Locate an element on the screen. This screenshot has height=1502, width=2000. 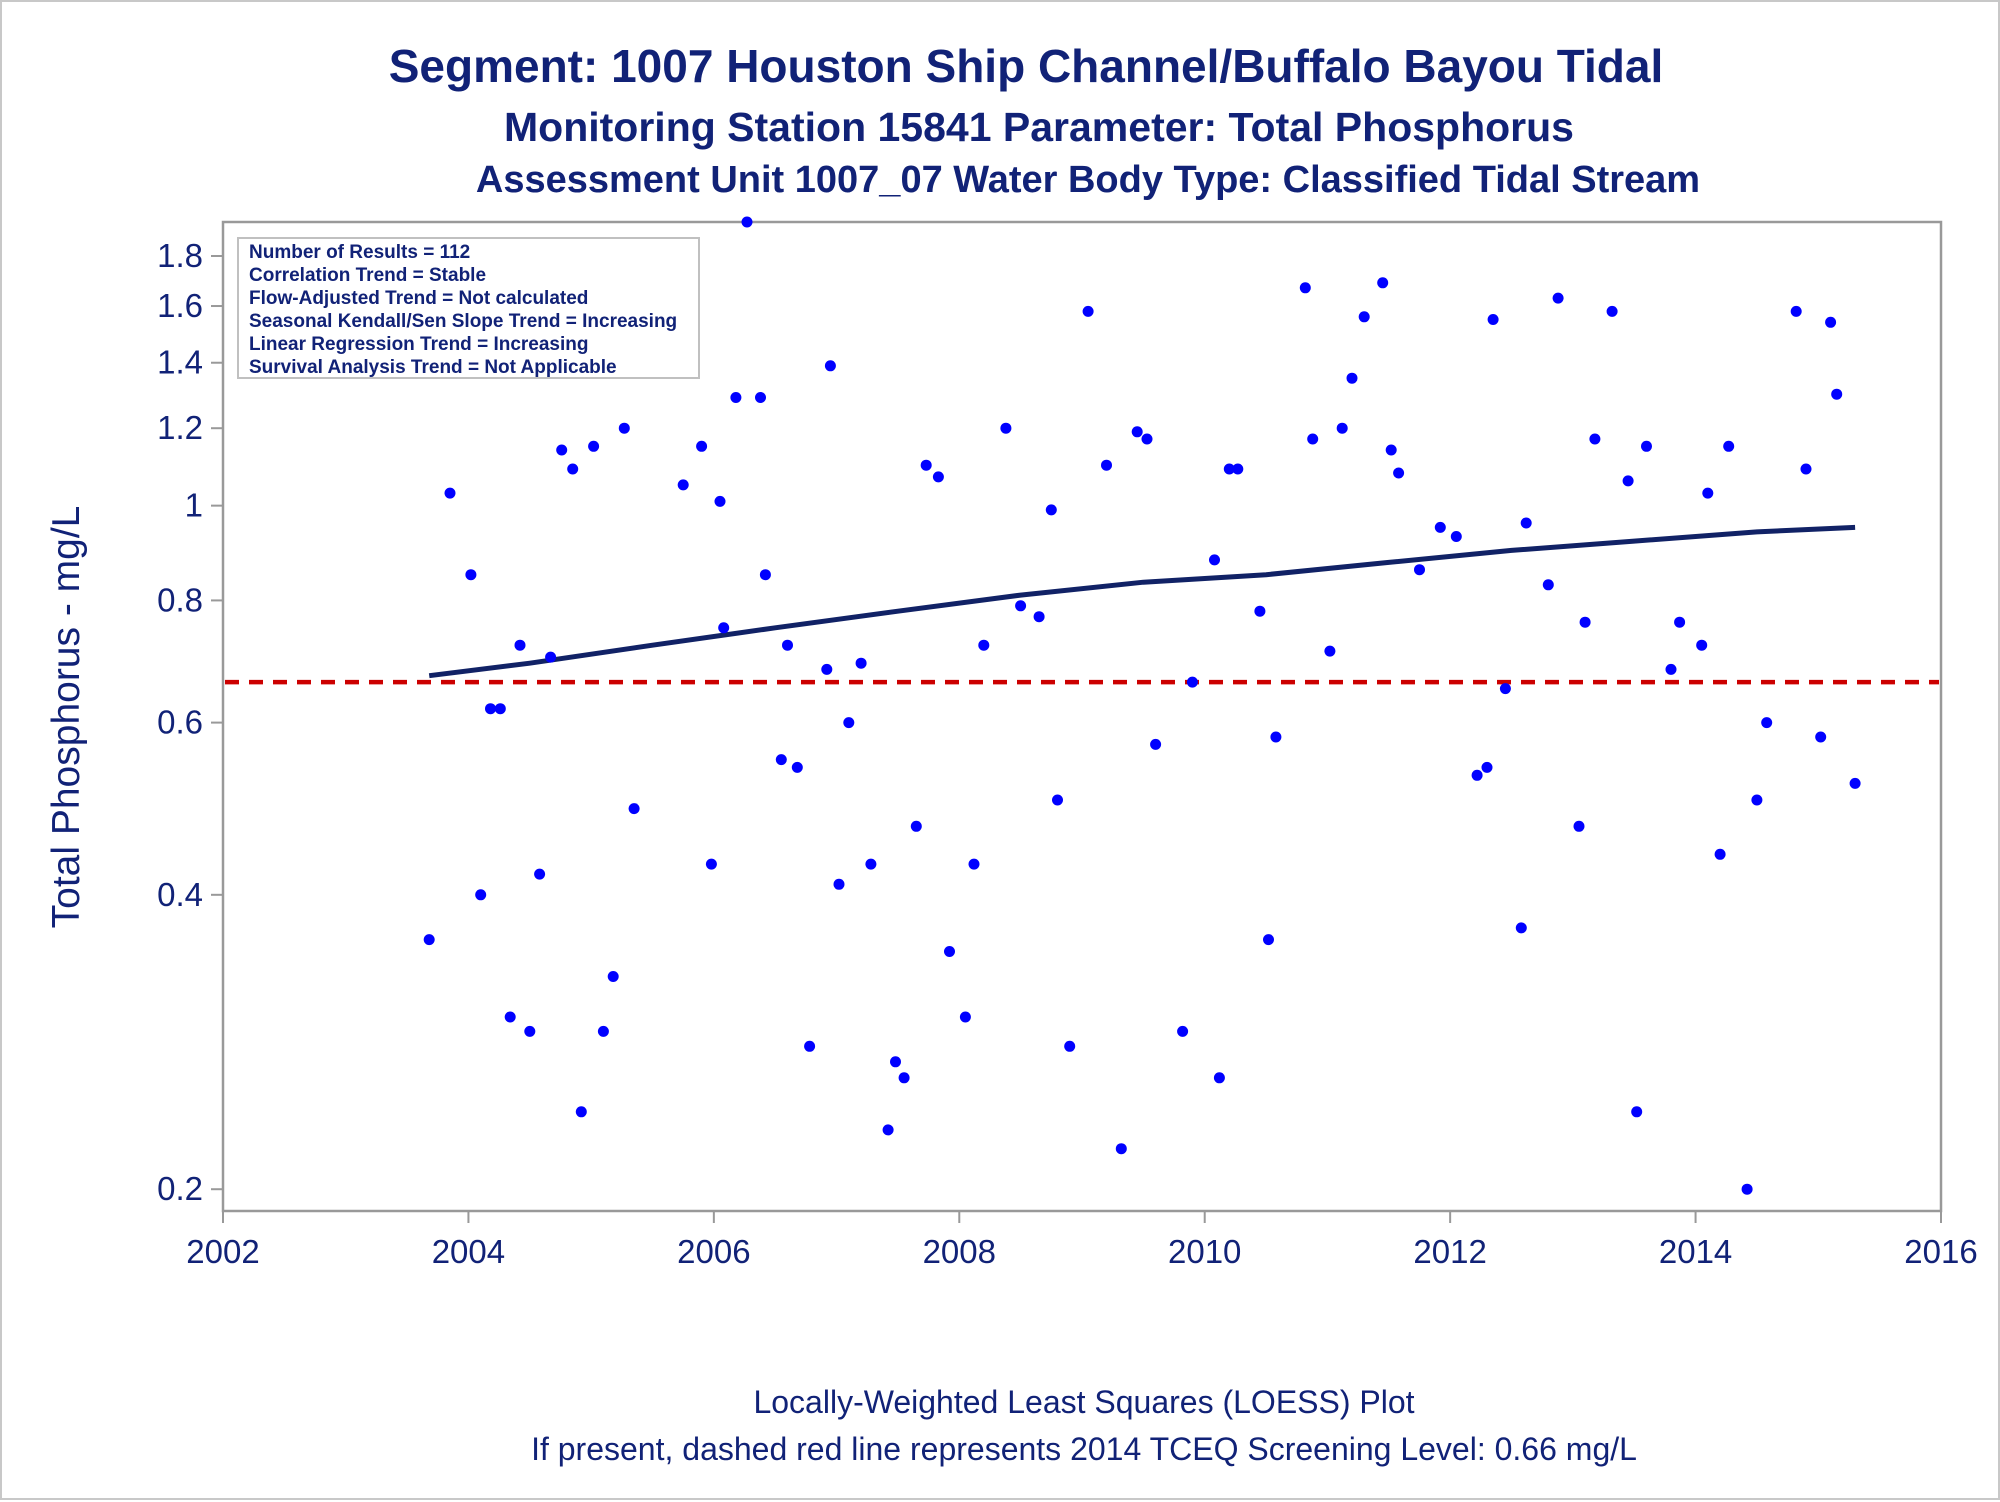
x-tick-label: 2002 is located at coordinates (222, 1251).